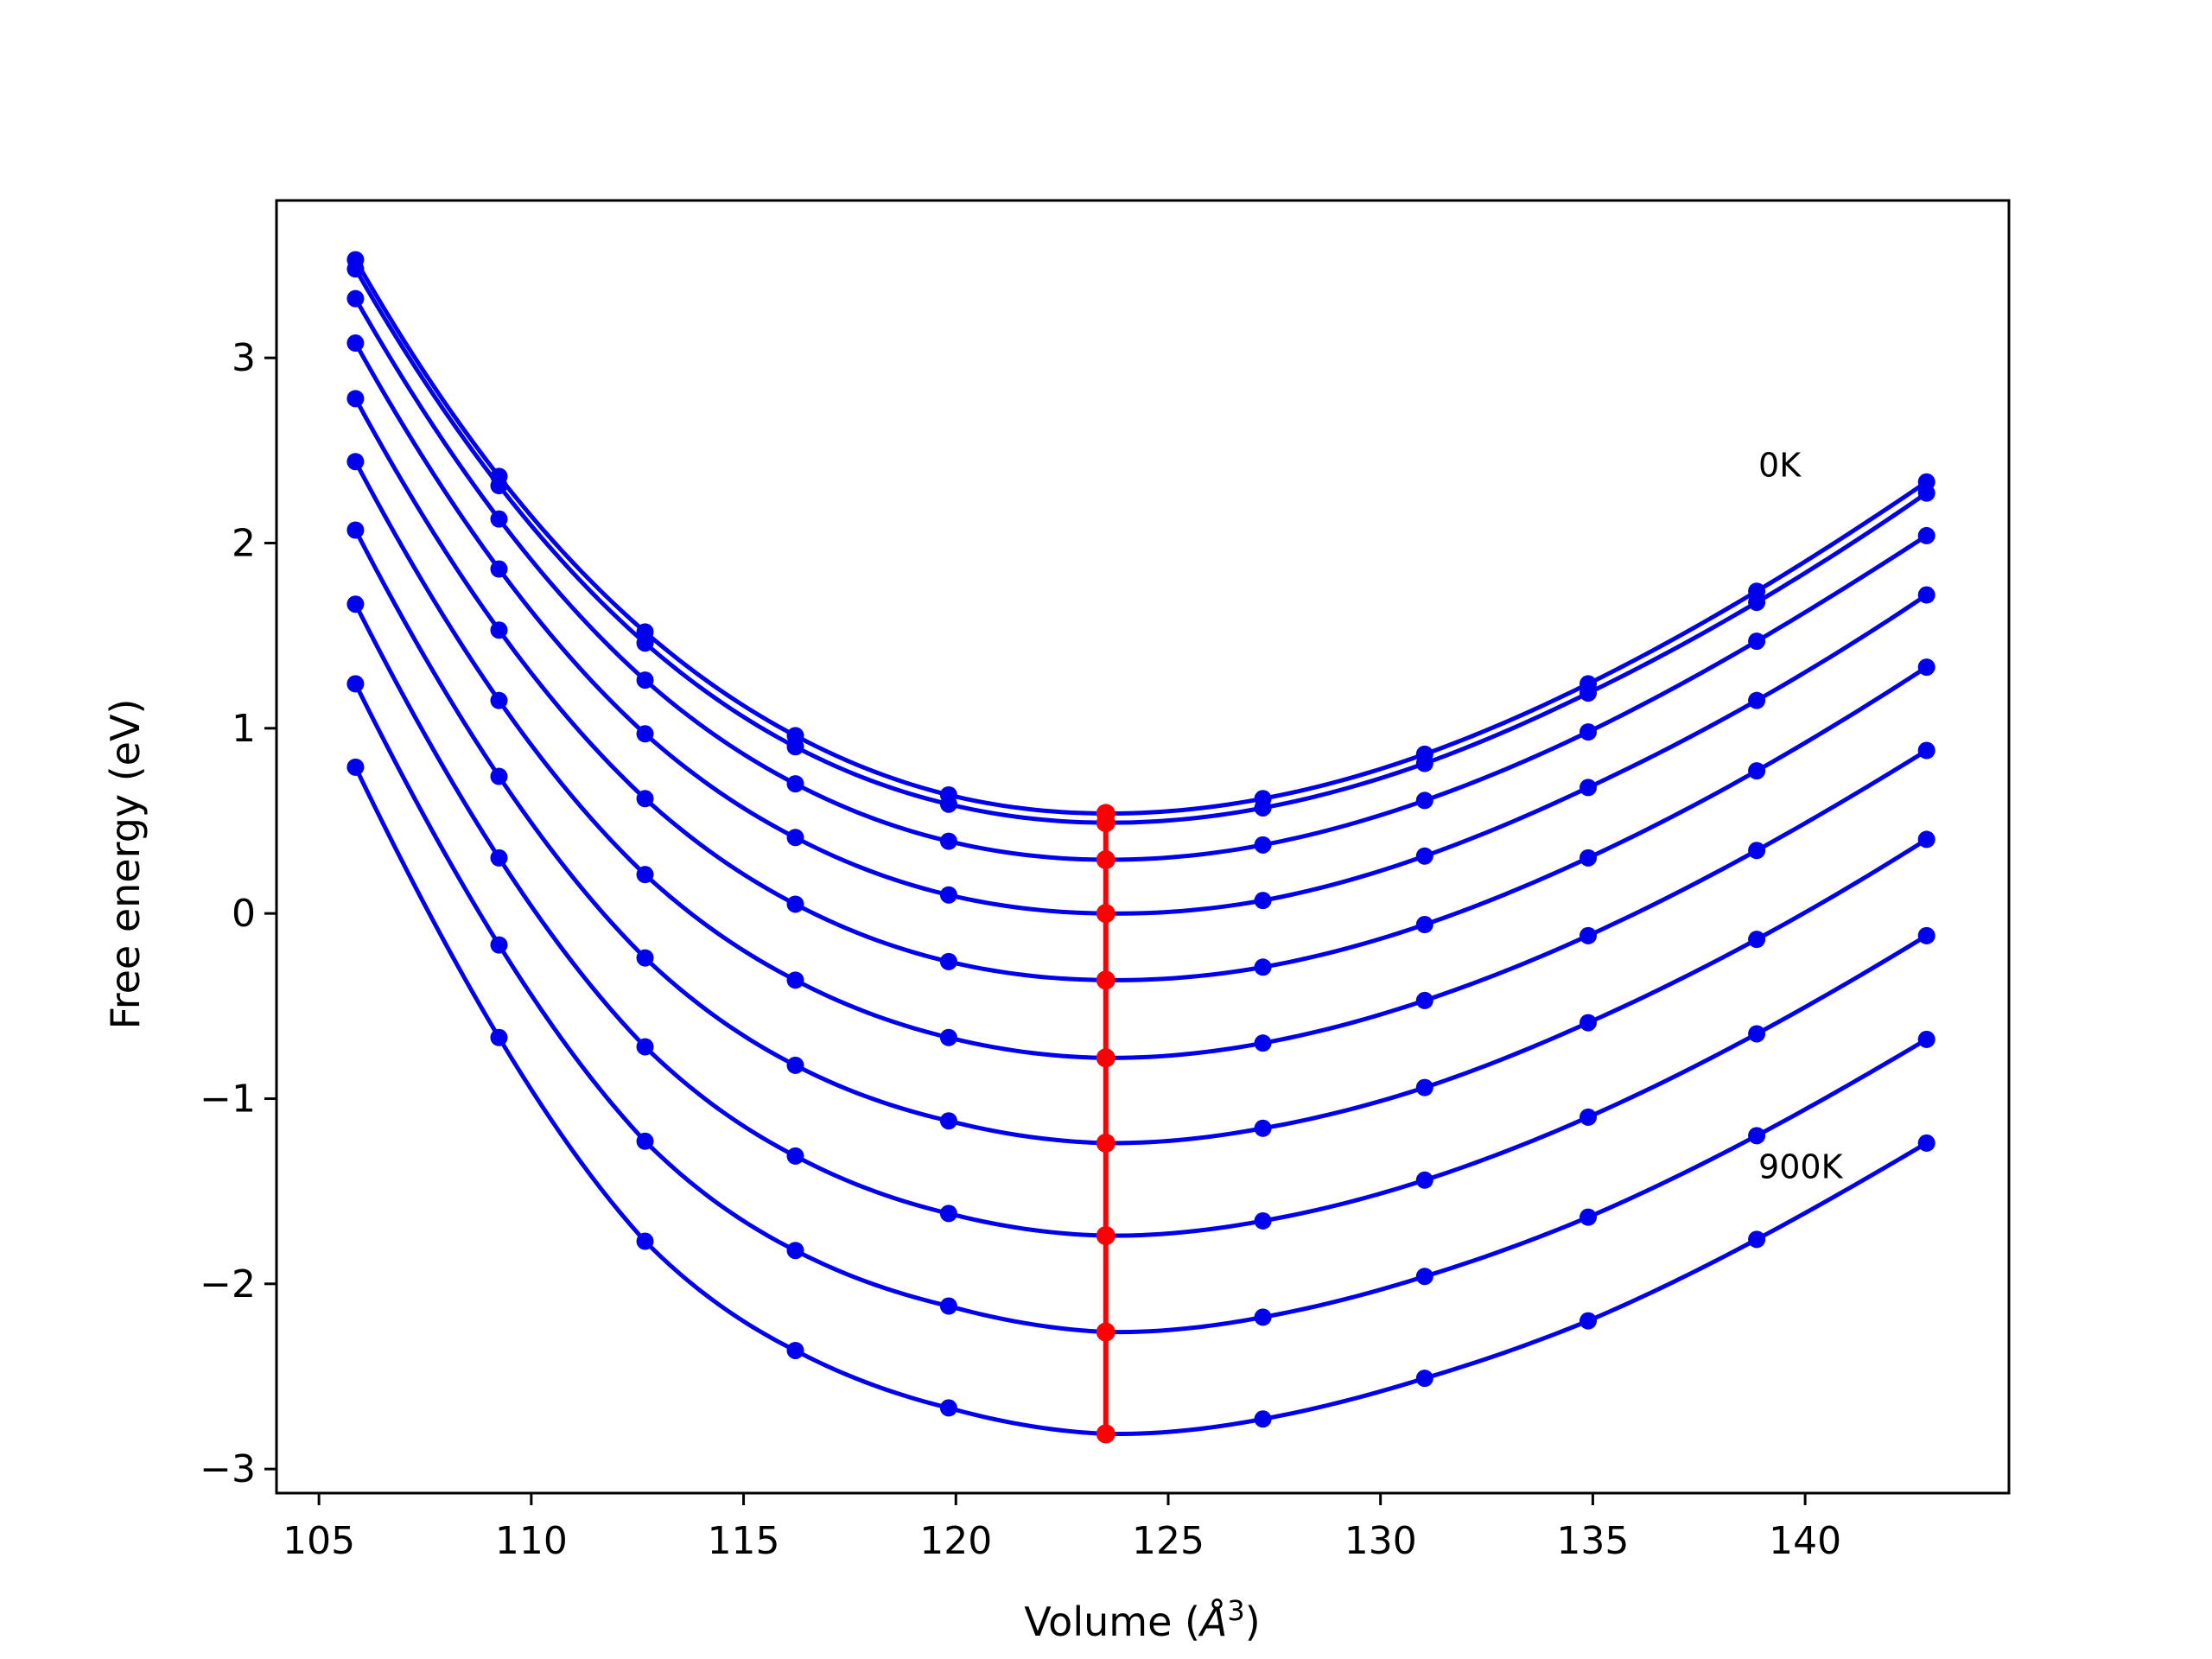 This screenshot has height=1659, width=2212. I want to click on x-axis-label-close: ), so click(1253, 1622).